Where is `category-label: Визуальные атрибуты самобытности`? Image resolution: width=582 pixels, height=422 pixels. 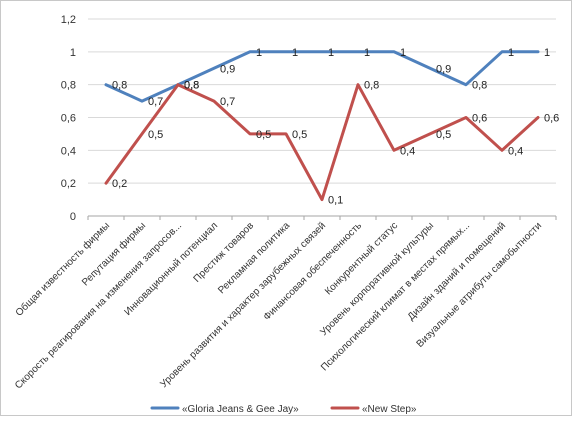
category-label: Визуальные атрибуты самобытности is located at coordinates (479, 285).